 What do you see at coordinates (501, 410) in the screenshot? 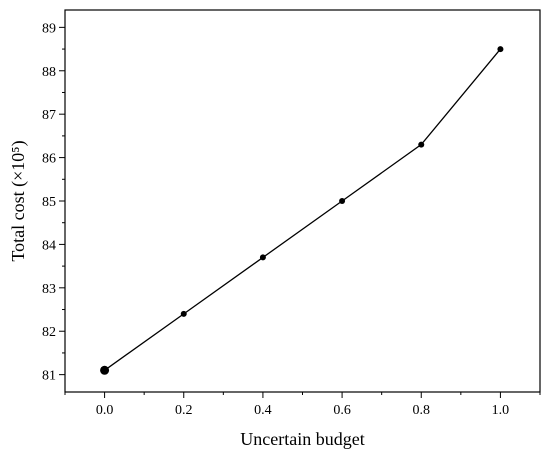
I see `x-tick-label: 1.0` at bounding box center [501, 410].